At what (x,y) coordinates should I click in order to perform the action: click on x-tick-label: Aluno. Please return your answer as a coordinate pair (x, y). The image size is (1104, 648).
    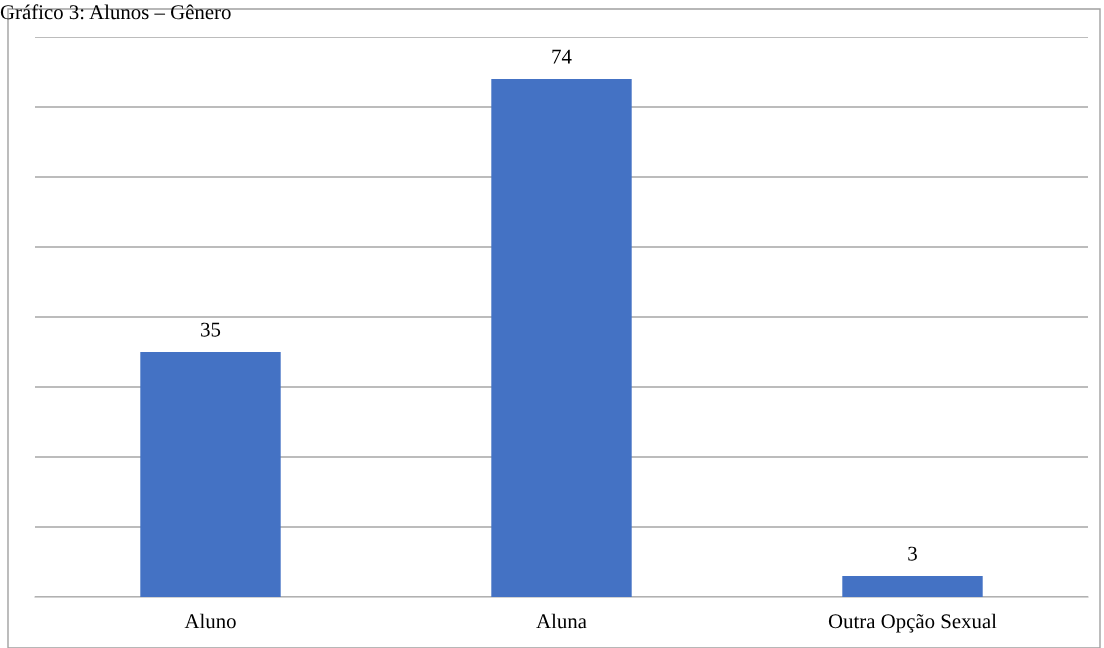
    Looking at the image, I should click on (210, 621).